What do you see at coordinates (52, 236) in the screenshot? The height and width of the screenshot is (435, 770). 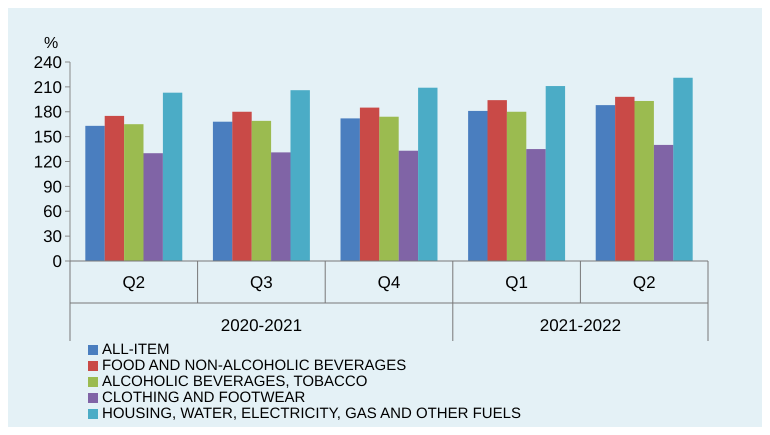 I see `y-tick-label: 30` at bounding box center [52, 236].